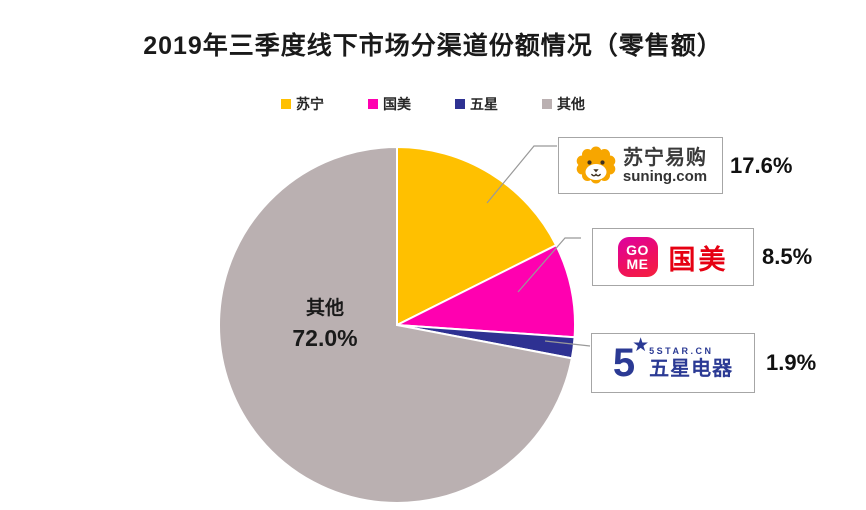 This screenshot has width=866, height=510. I want to click on gome-app-icon: GO ME, so click(637, 257).